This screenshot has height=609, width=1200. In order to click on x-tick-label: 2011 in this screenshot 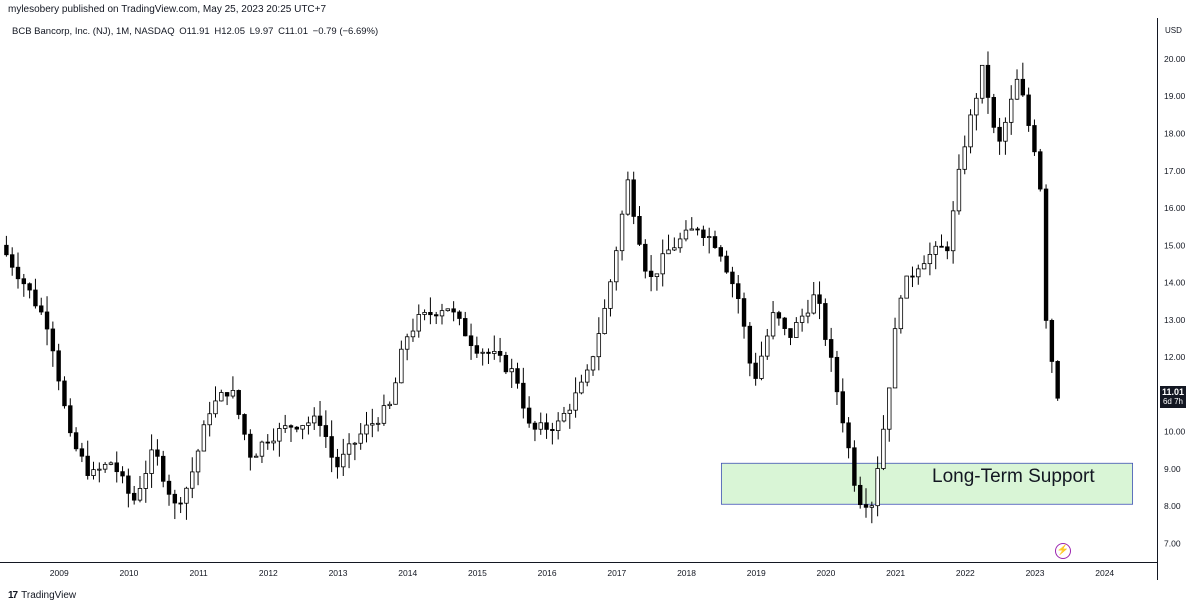, I will do `click(199, 573)`.